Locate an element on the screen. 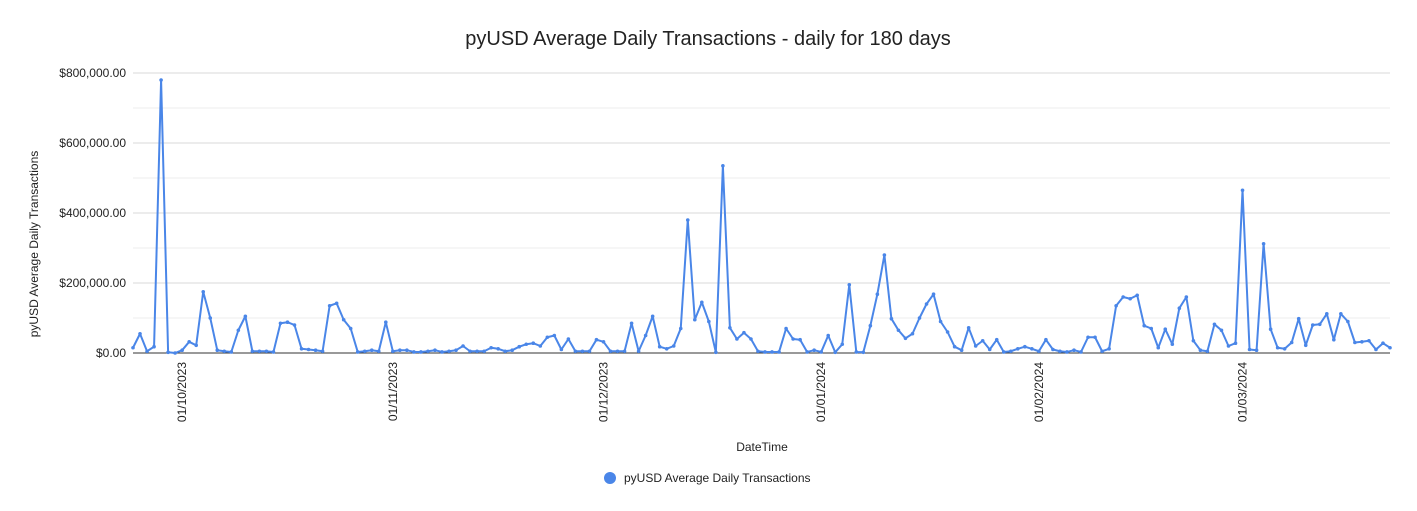 This screenshot has width=1417, height=511. x-tick-label: 01/01/2024 is located at coordinates (821, 392).